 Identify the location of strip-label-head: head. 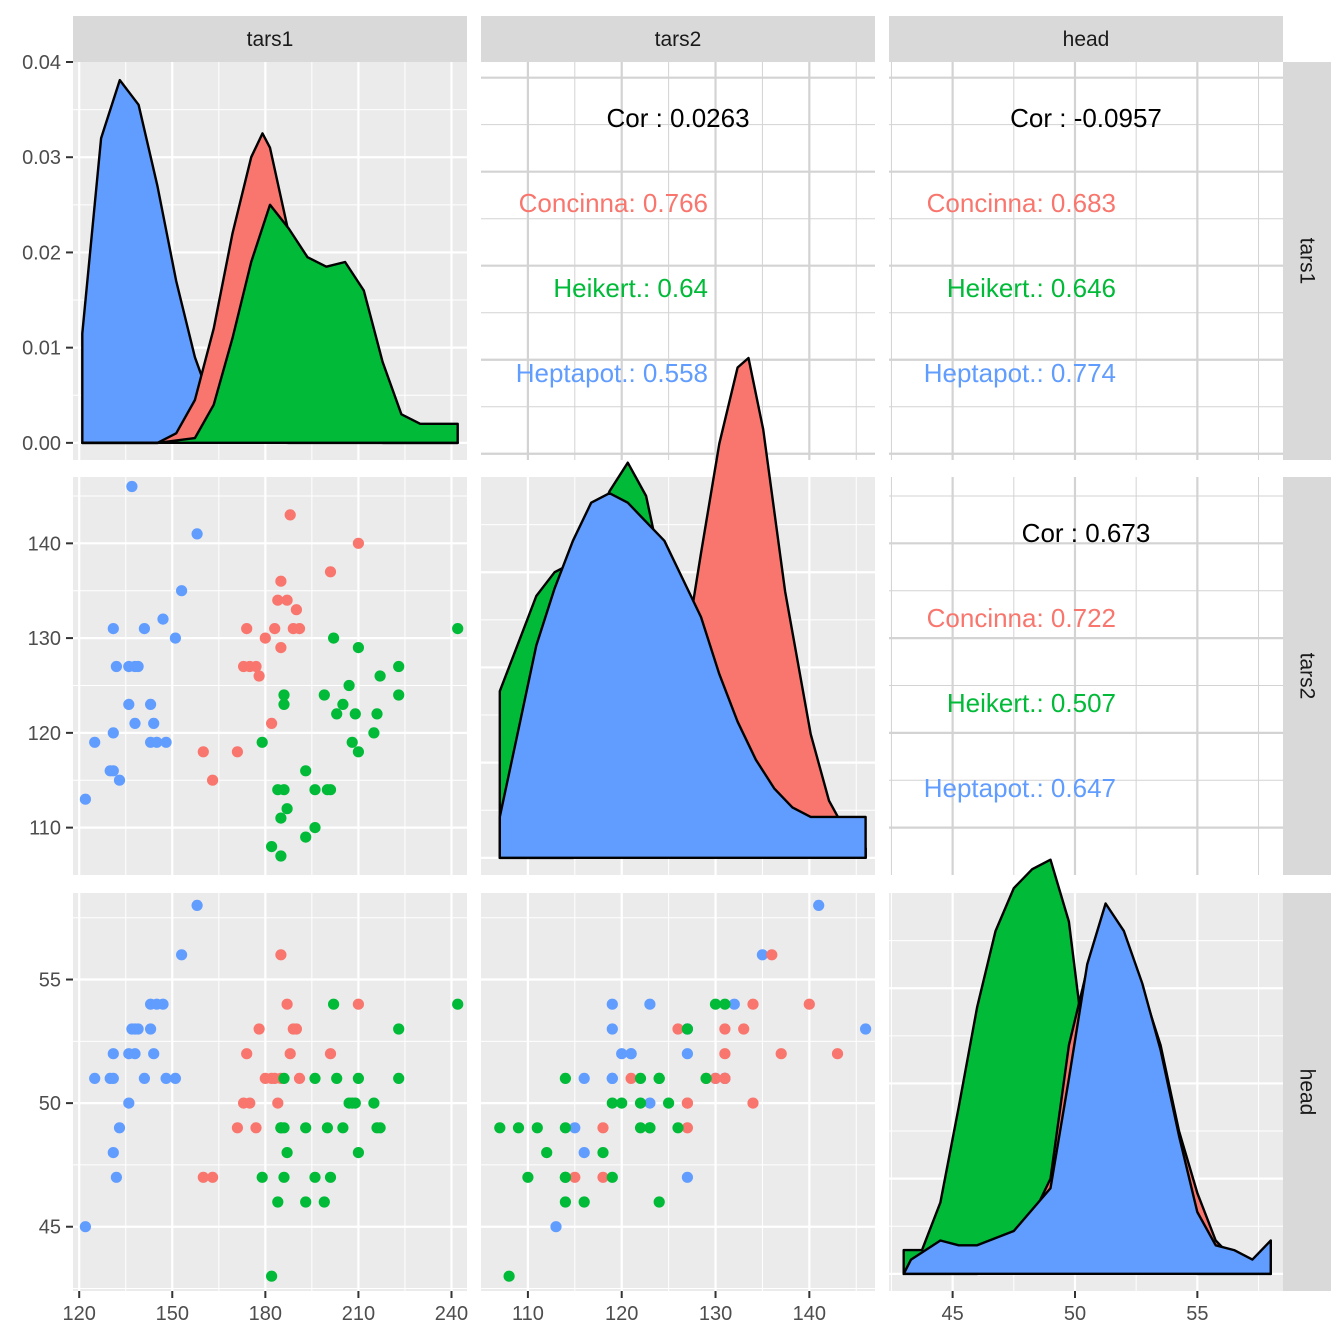
(1086, 39).